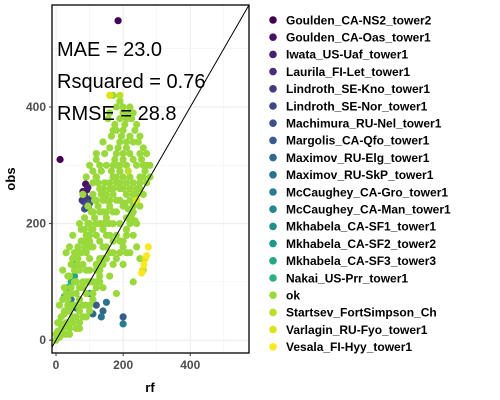  I want to click on x-tick-label: 0, so click(56, 365).